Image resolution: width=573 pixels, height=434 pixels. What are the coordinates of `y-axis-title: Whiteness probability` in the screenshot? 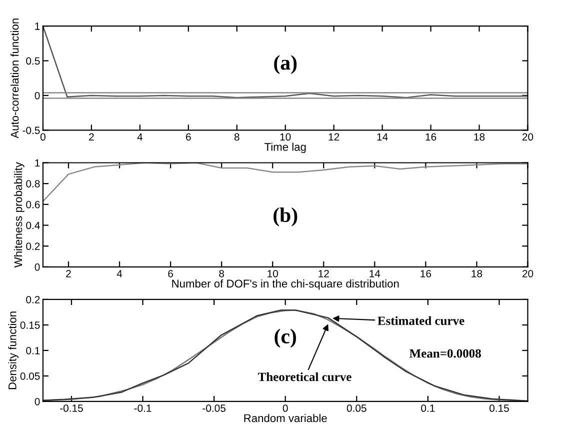 It's located at (19, 215).